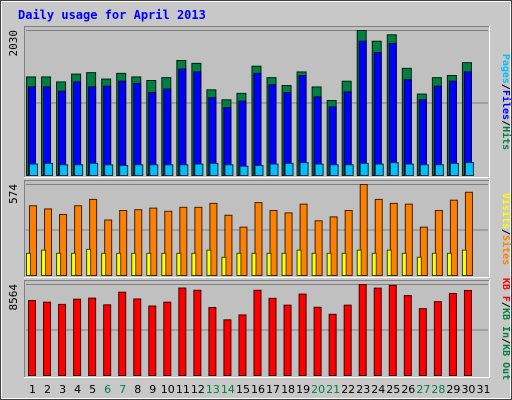 The width and height of the screenshot is (512, 400). What do you see at coordinates (333, 389) in the screenshot?
I see `x-tick-label-day-21: 21` at bounding box center [333, 389].